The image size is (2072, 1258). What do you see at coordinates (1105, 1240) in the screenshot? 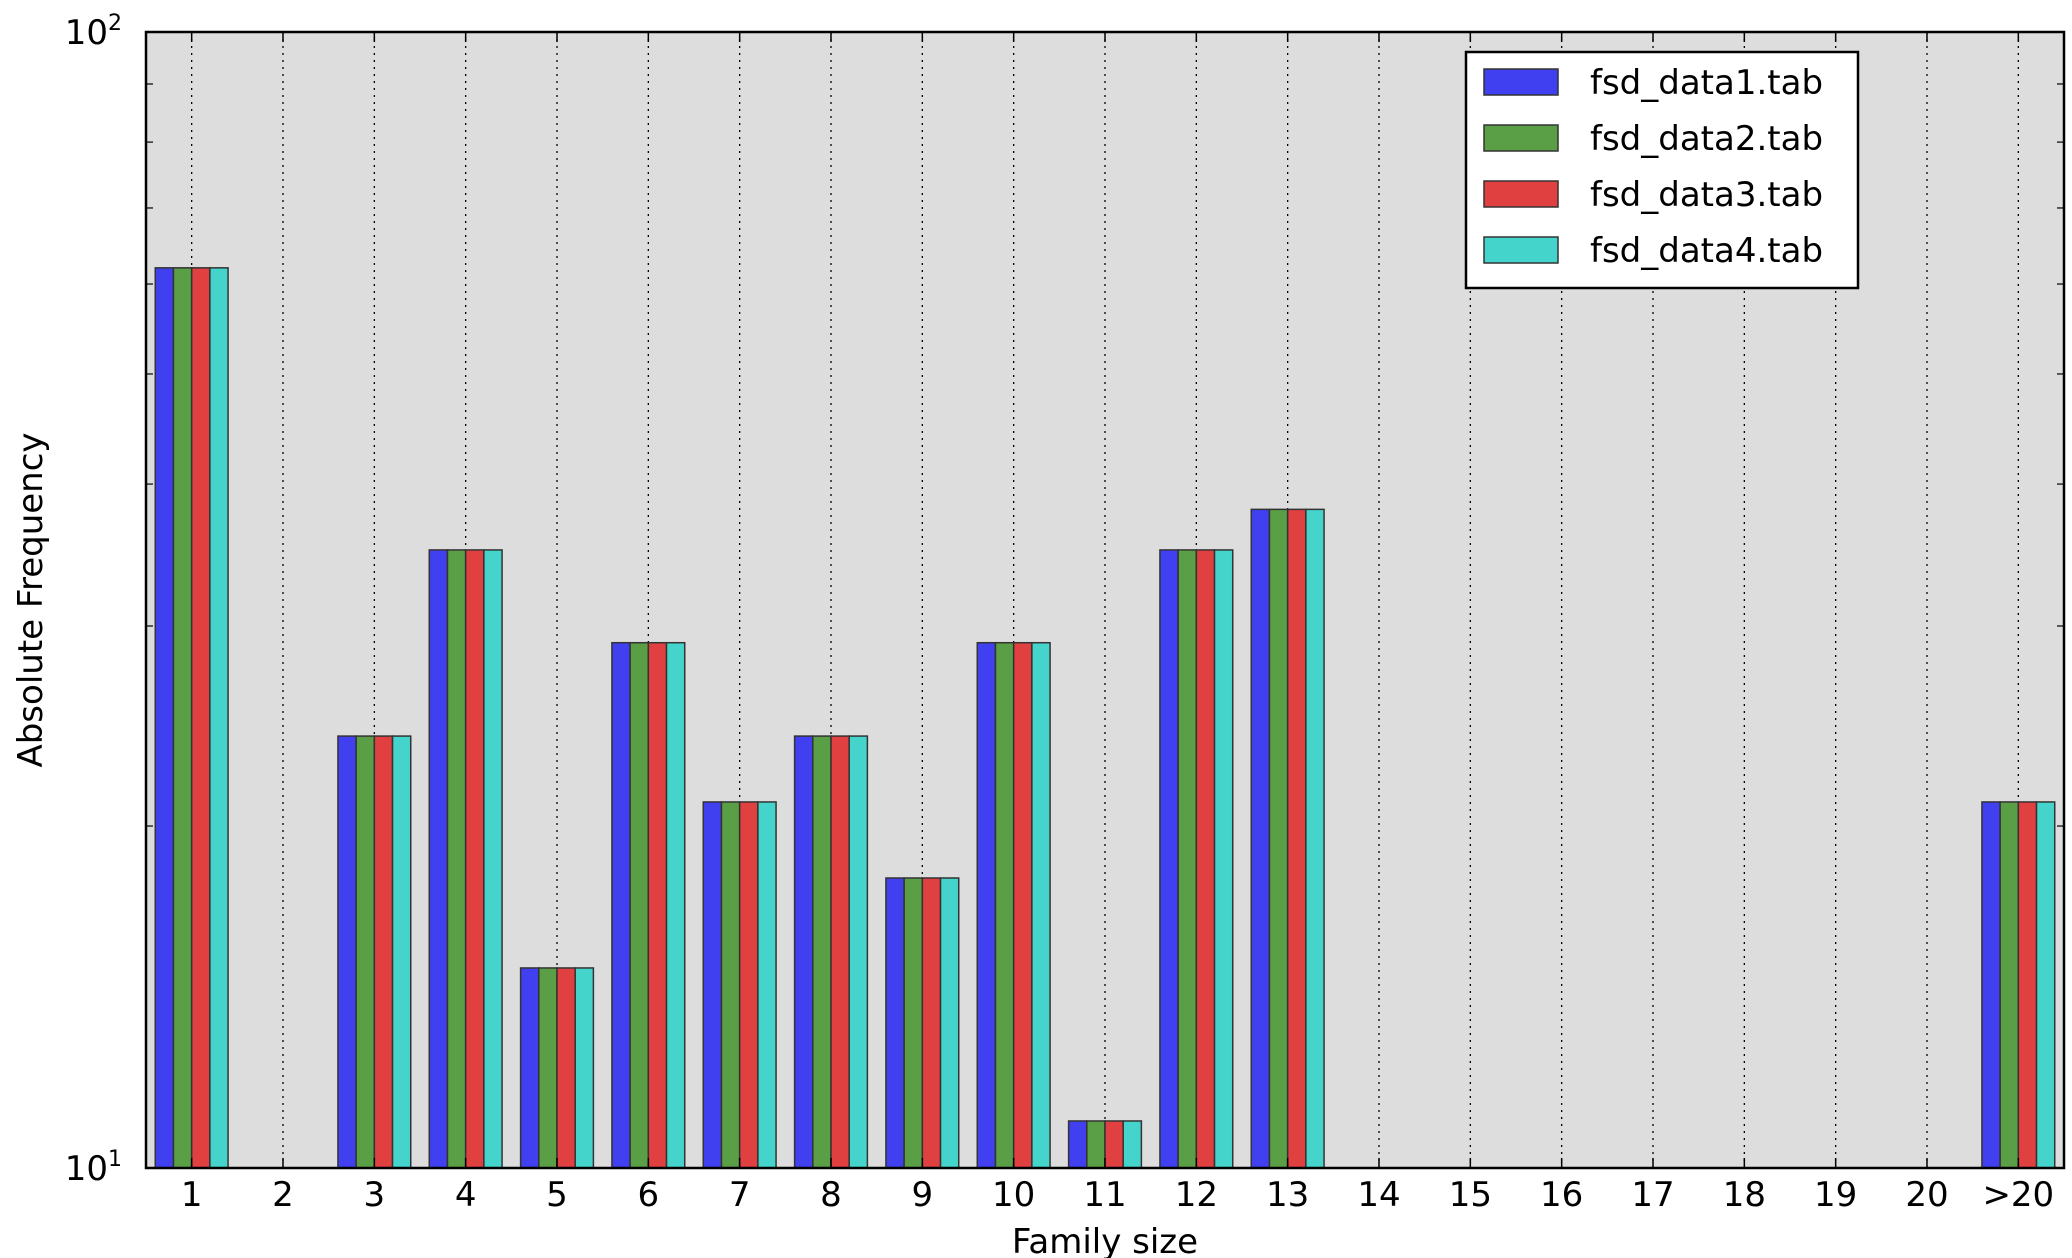
I see `x-axis-label: Family size` at bounding box center [1105, 1240].